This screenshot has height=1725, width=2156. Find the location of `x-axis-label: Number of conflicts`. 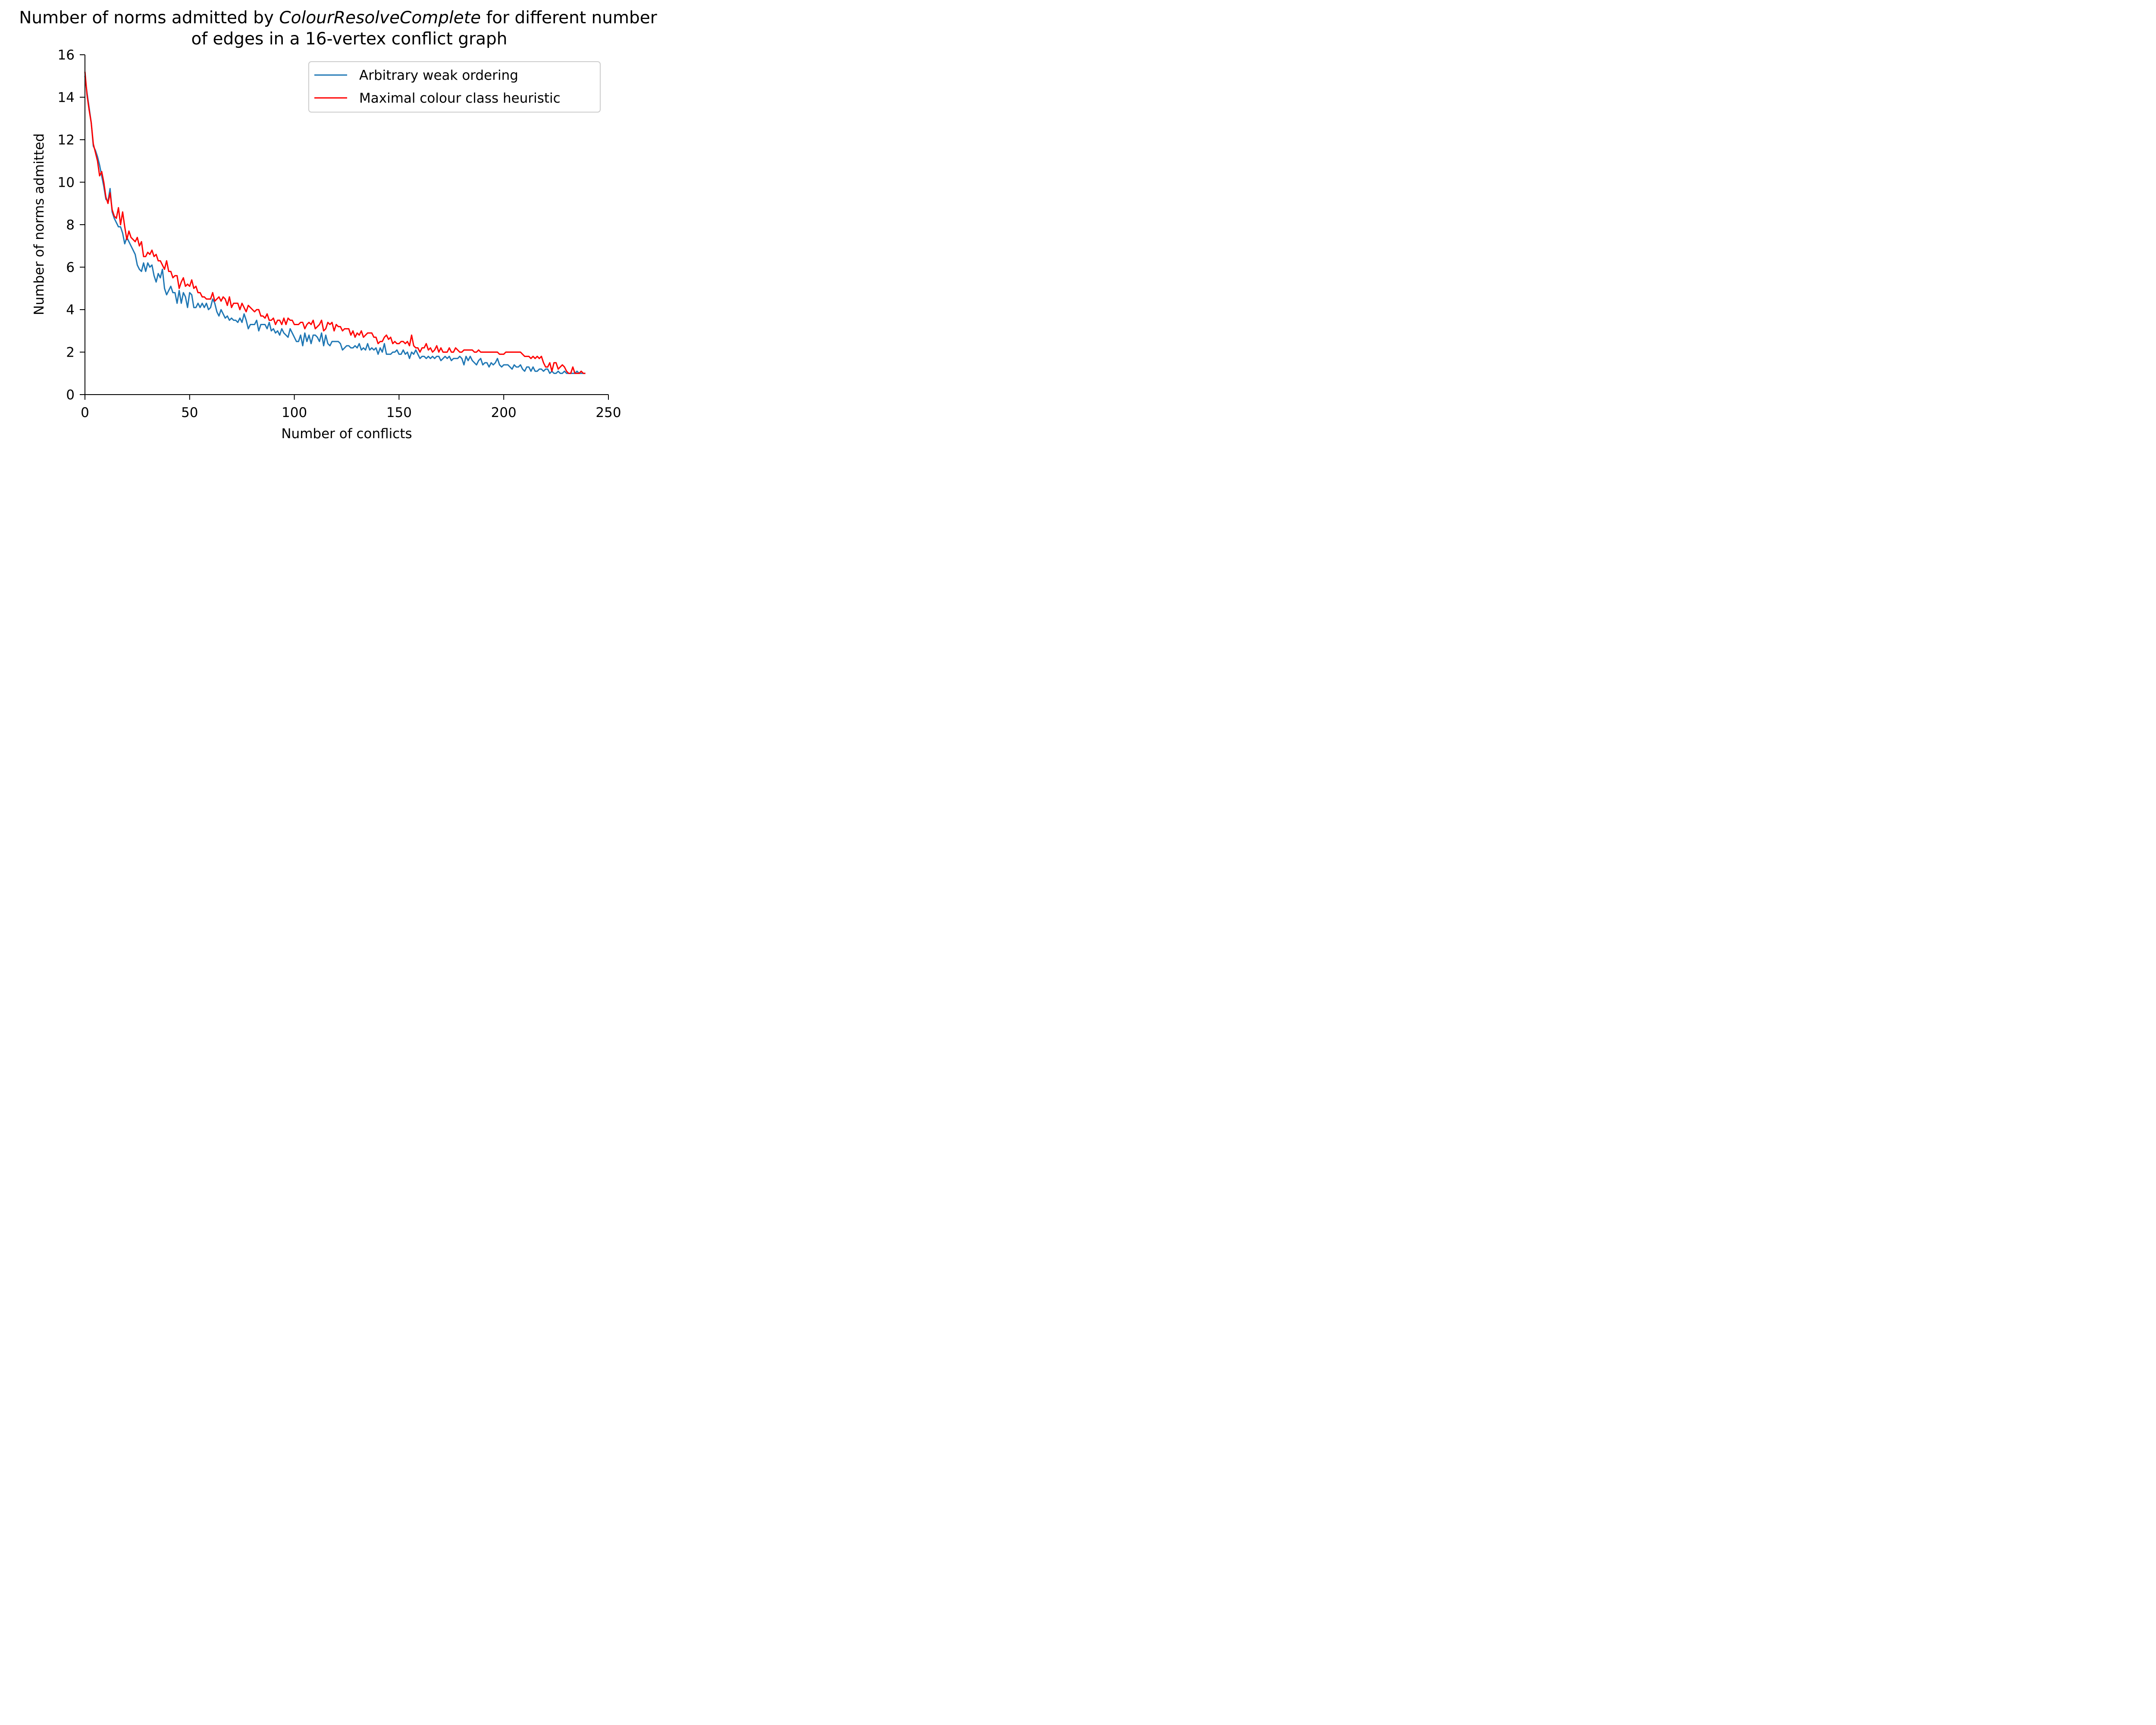

x-axis-label: Number of conflicts is located at coordinates (346, 434).